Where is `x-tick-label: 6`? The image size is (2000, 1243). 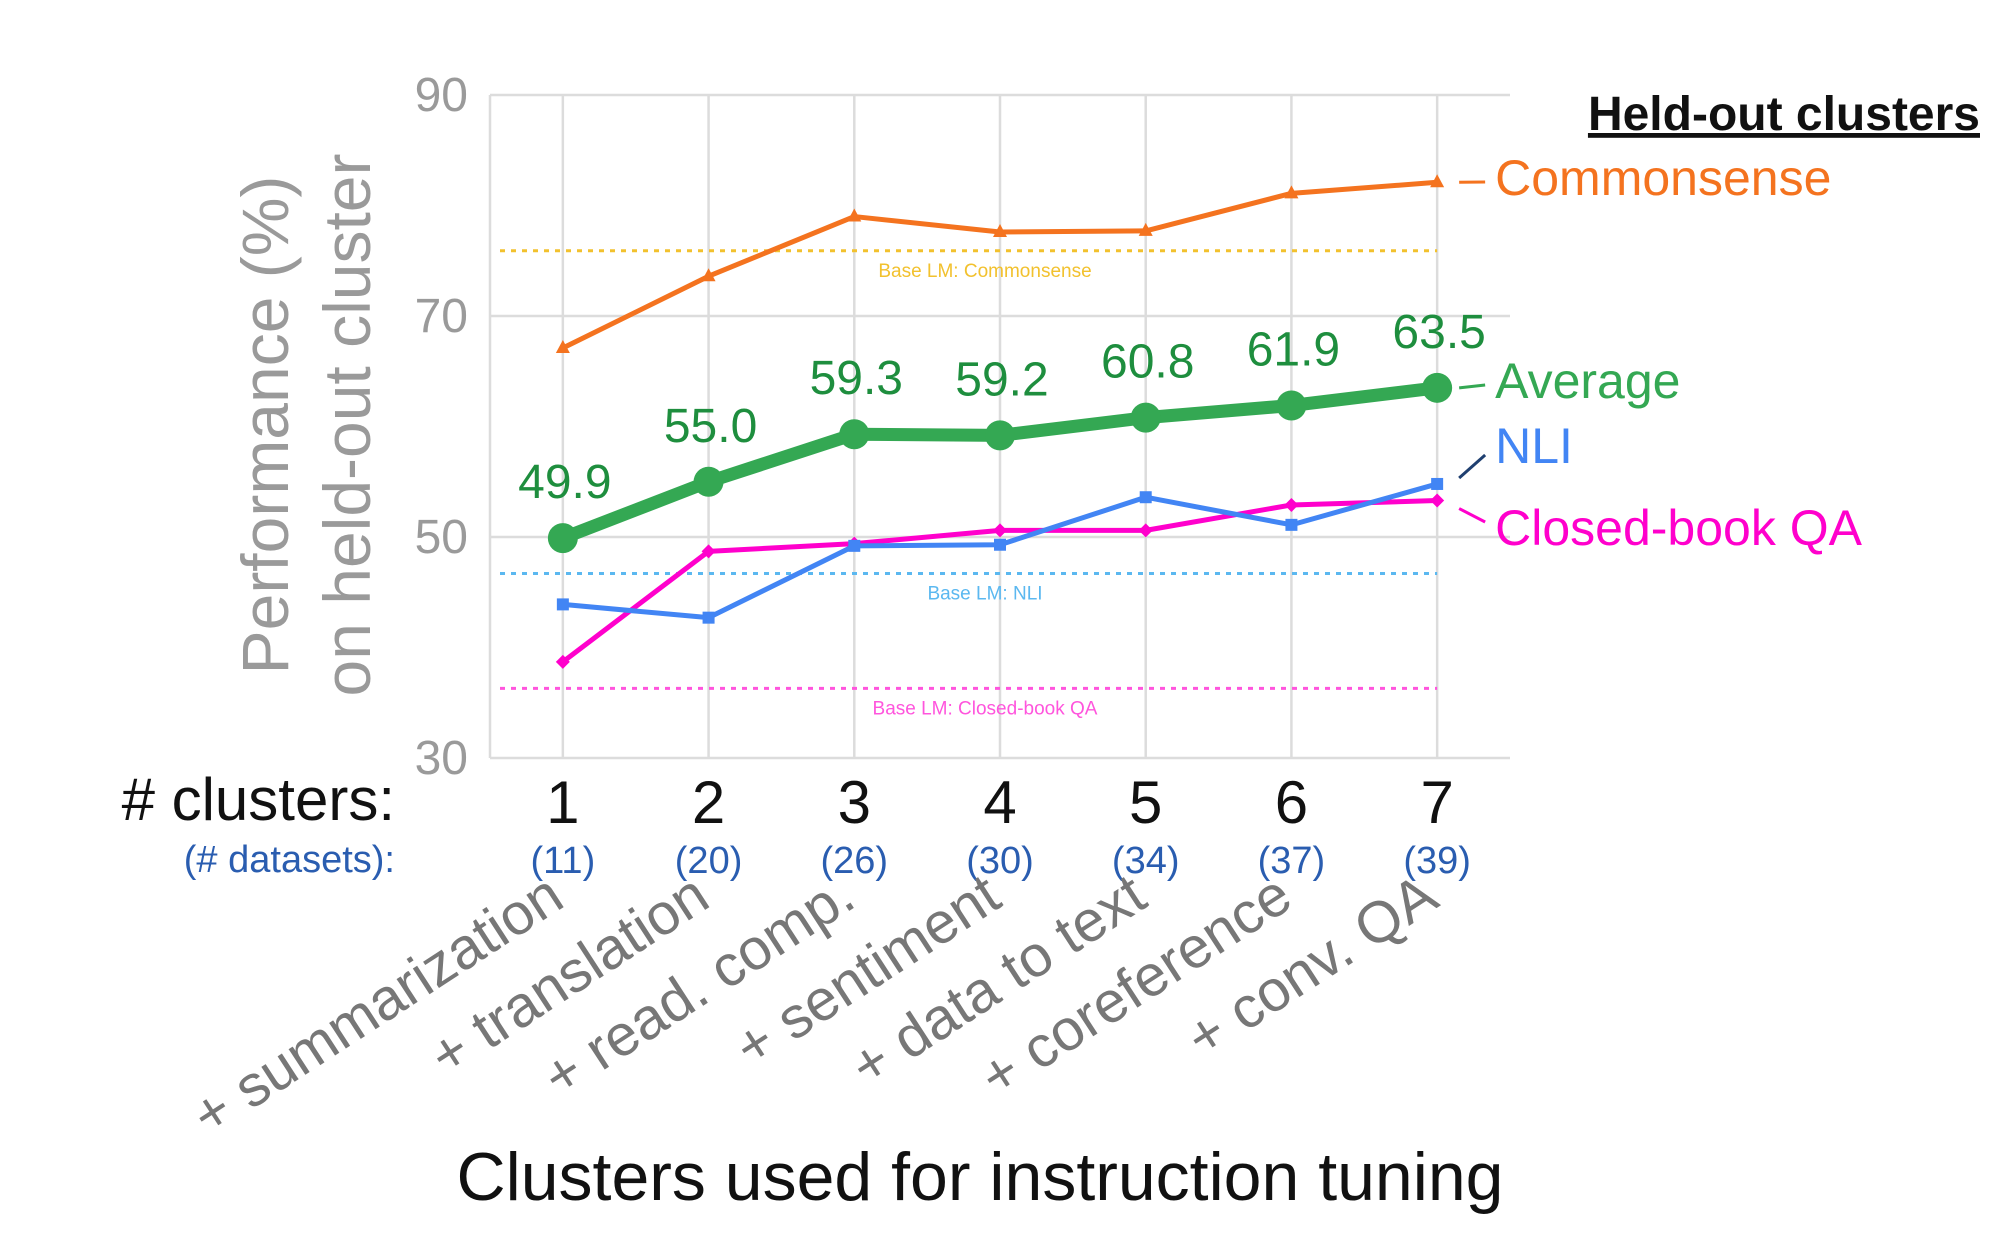 x-tick-label: 6 is located at coordinates (1291, 802).